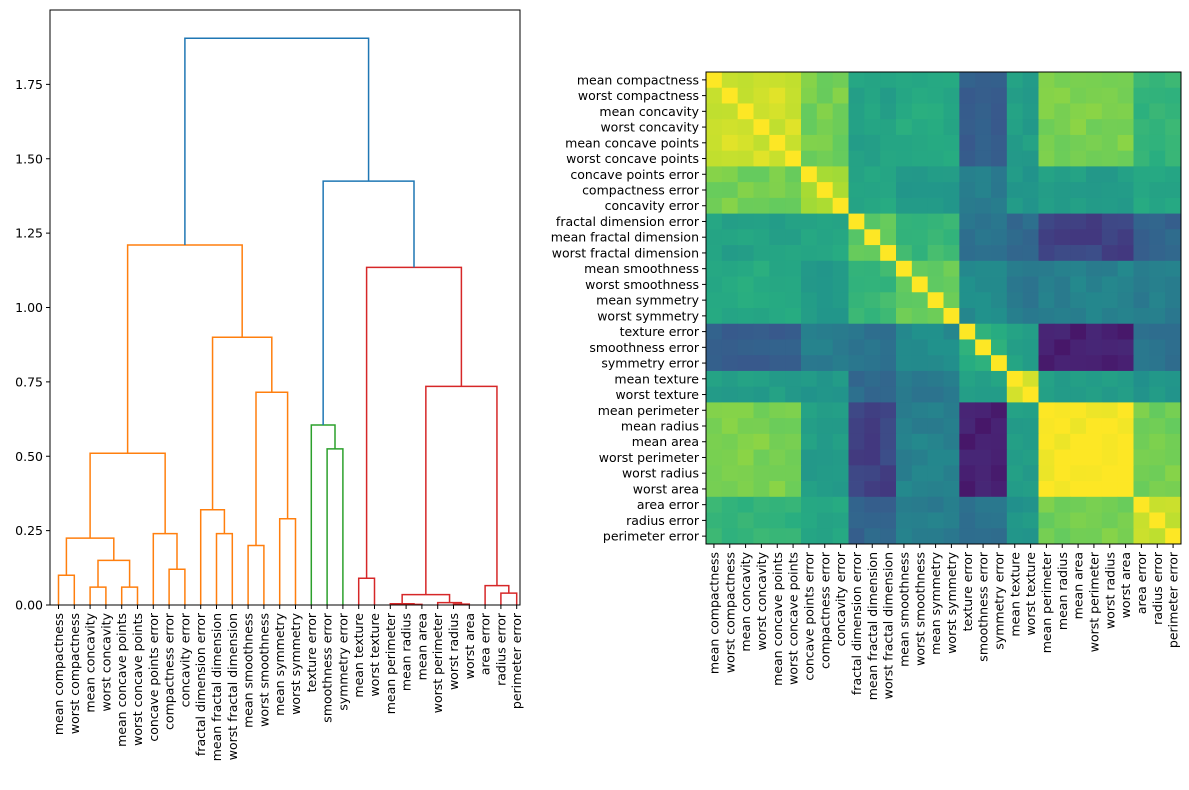  What do you see at coordinates (29, 530) in the screenshot?
I see `dendrogram-y-tick-label: 0.25` at bounding box center [29, 530].